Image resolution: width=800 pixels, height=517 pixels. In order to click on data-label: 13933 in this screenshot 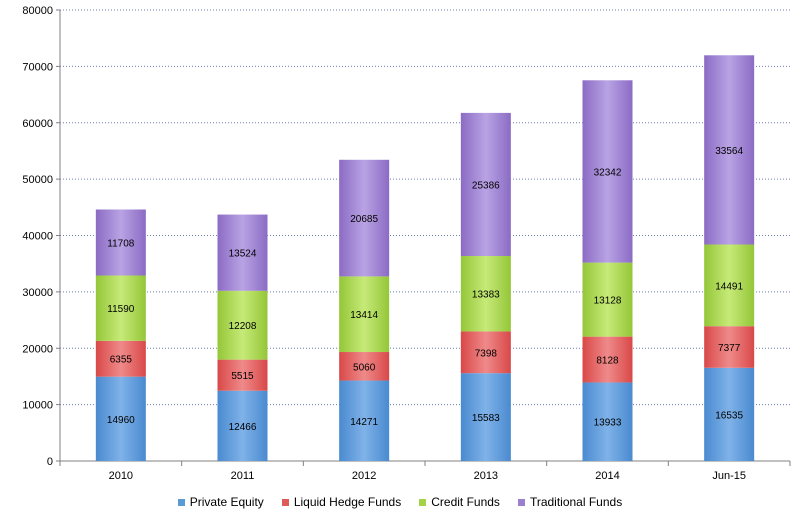, I will do `click(608, 423)`.